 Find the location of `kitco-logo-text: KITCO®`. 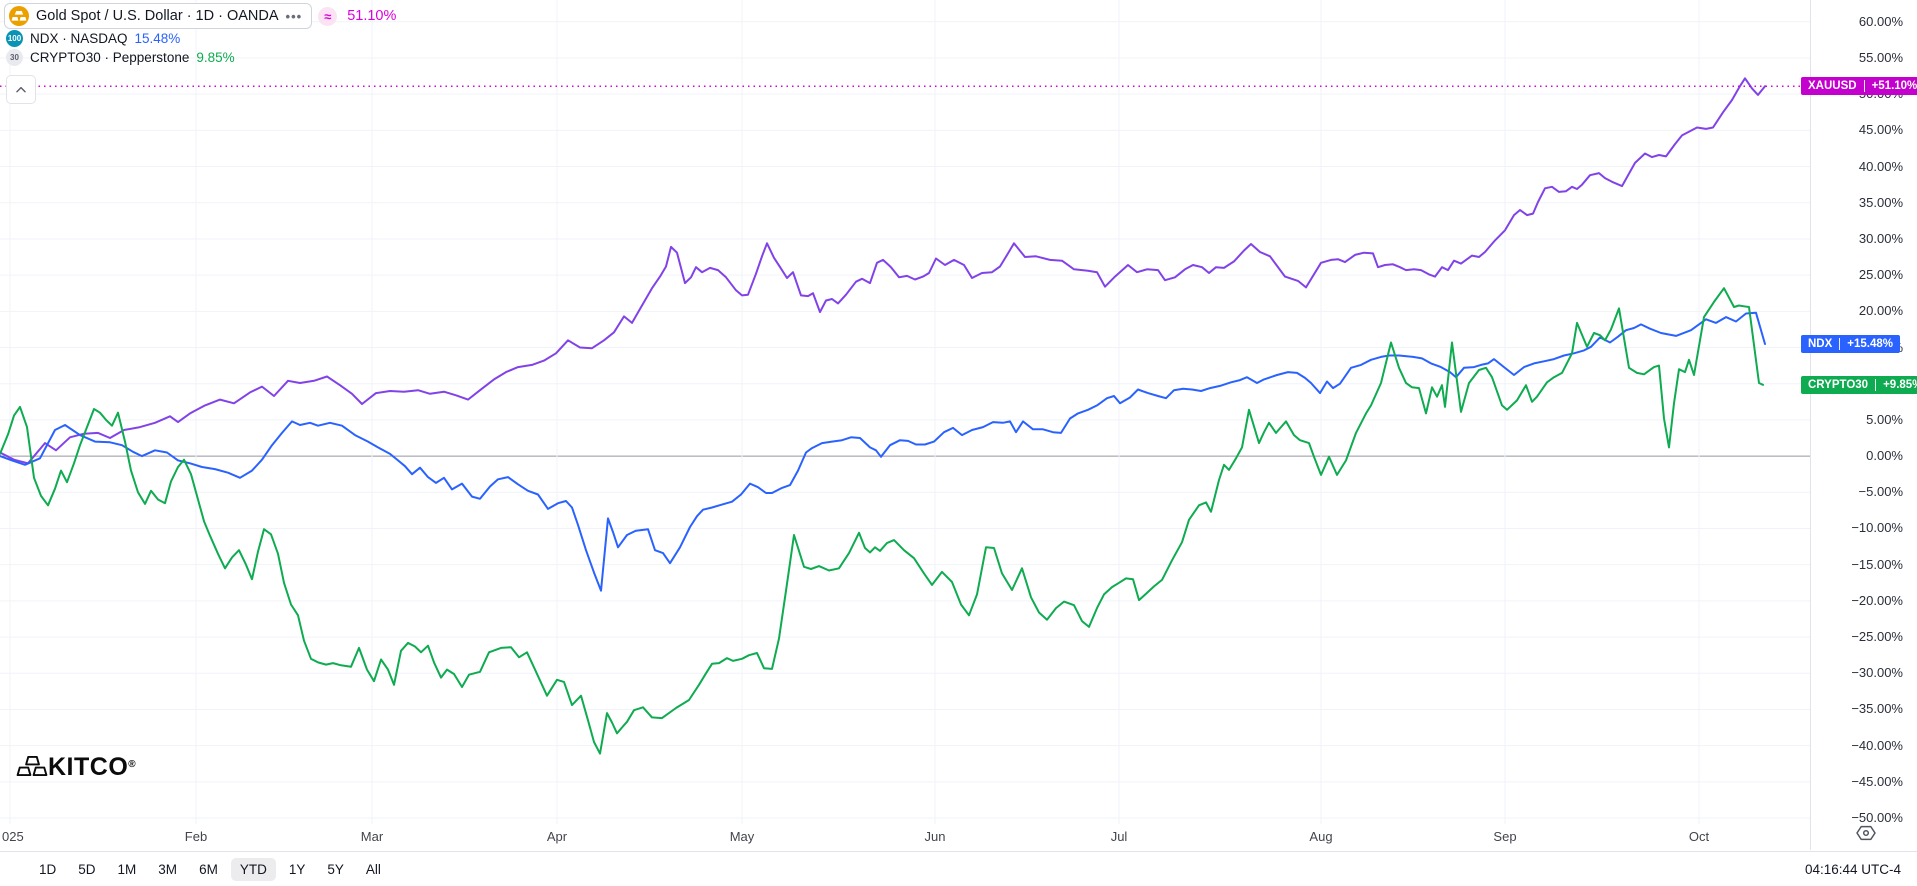

kitco-logo-text: KITCO® is located at coordinates (92, 767).